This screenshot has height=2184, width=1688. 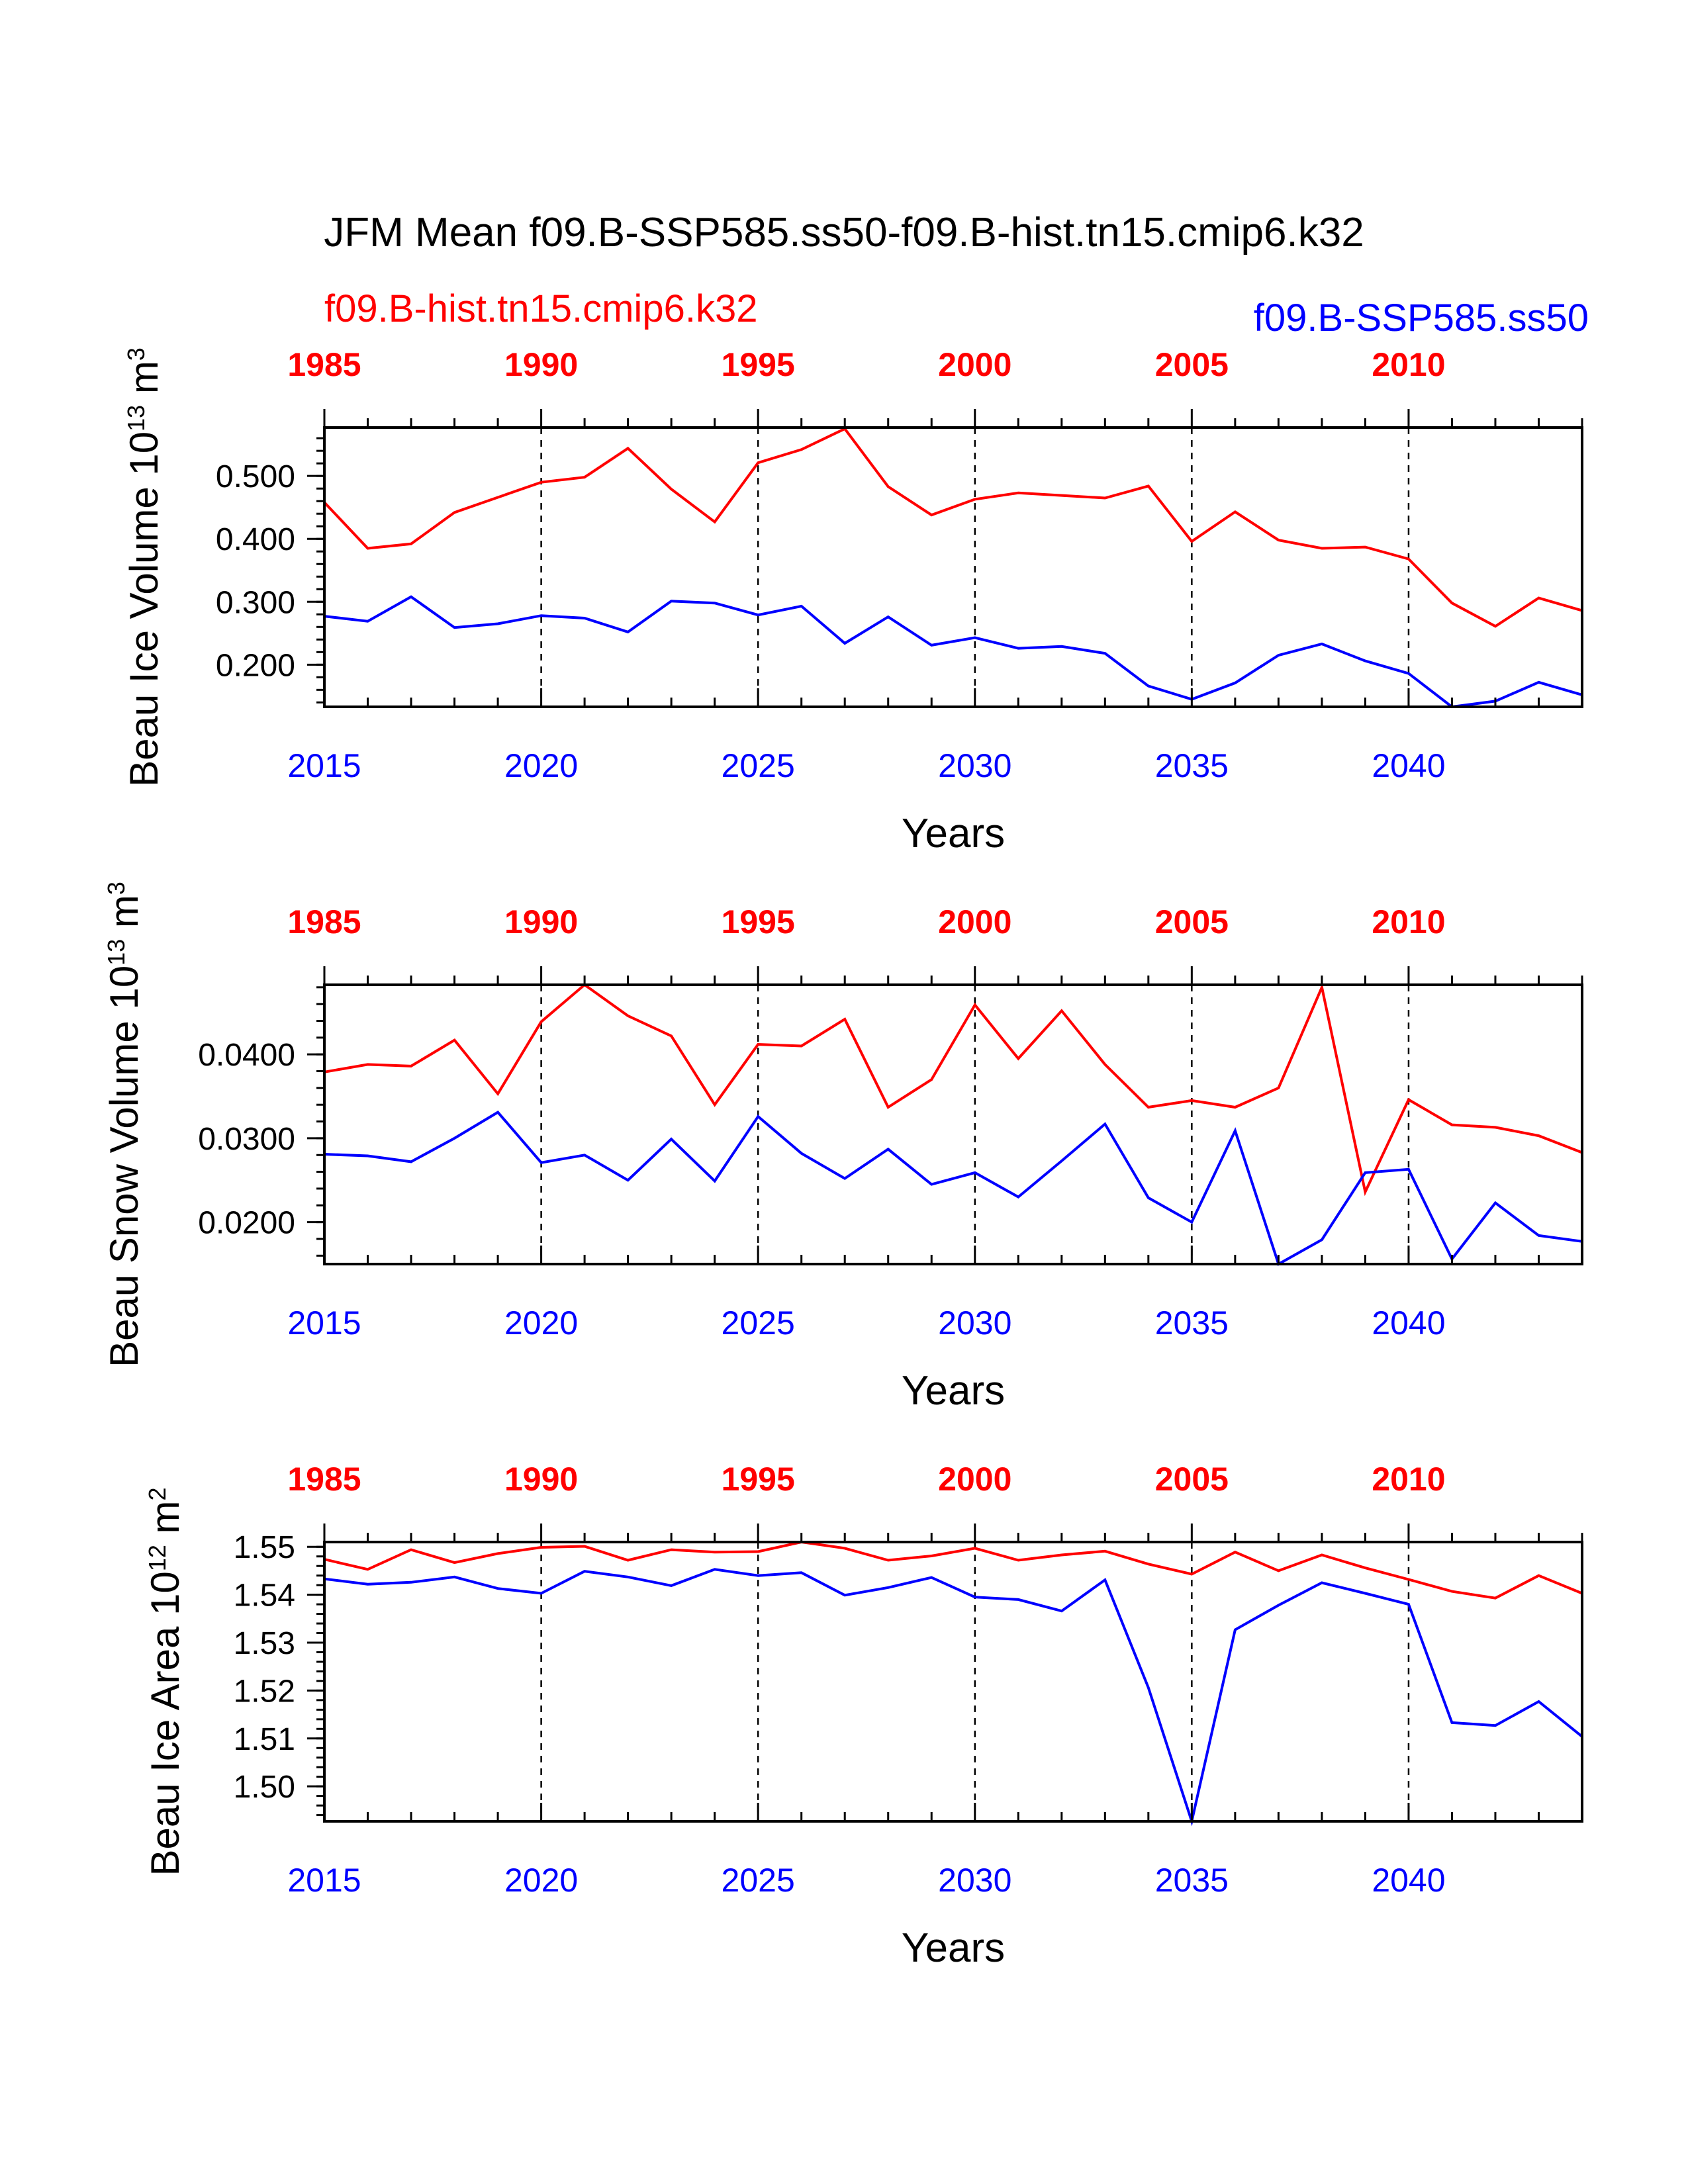 I want to click on y-tick-label: 0.200, so click(x=255, y=665).